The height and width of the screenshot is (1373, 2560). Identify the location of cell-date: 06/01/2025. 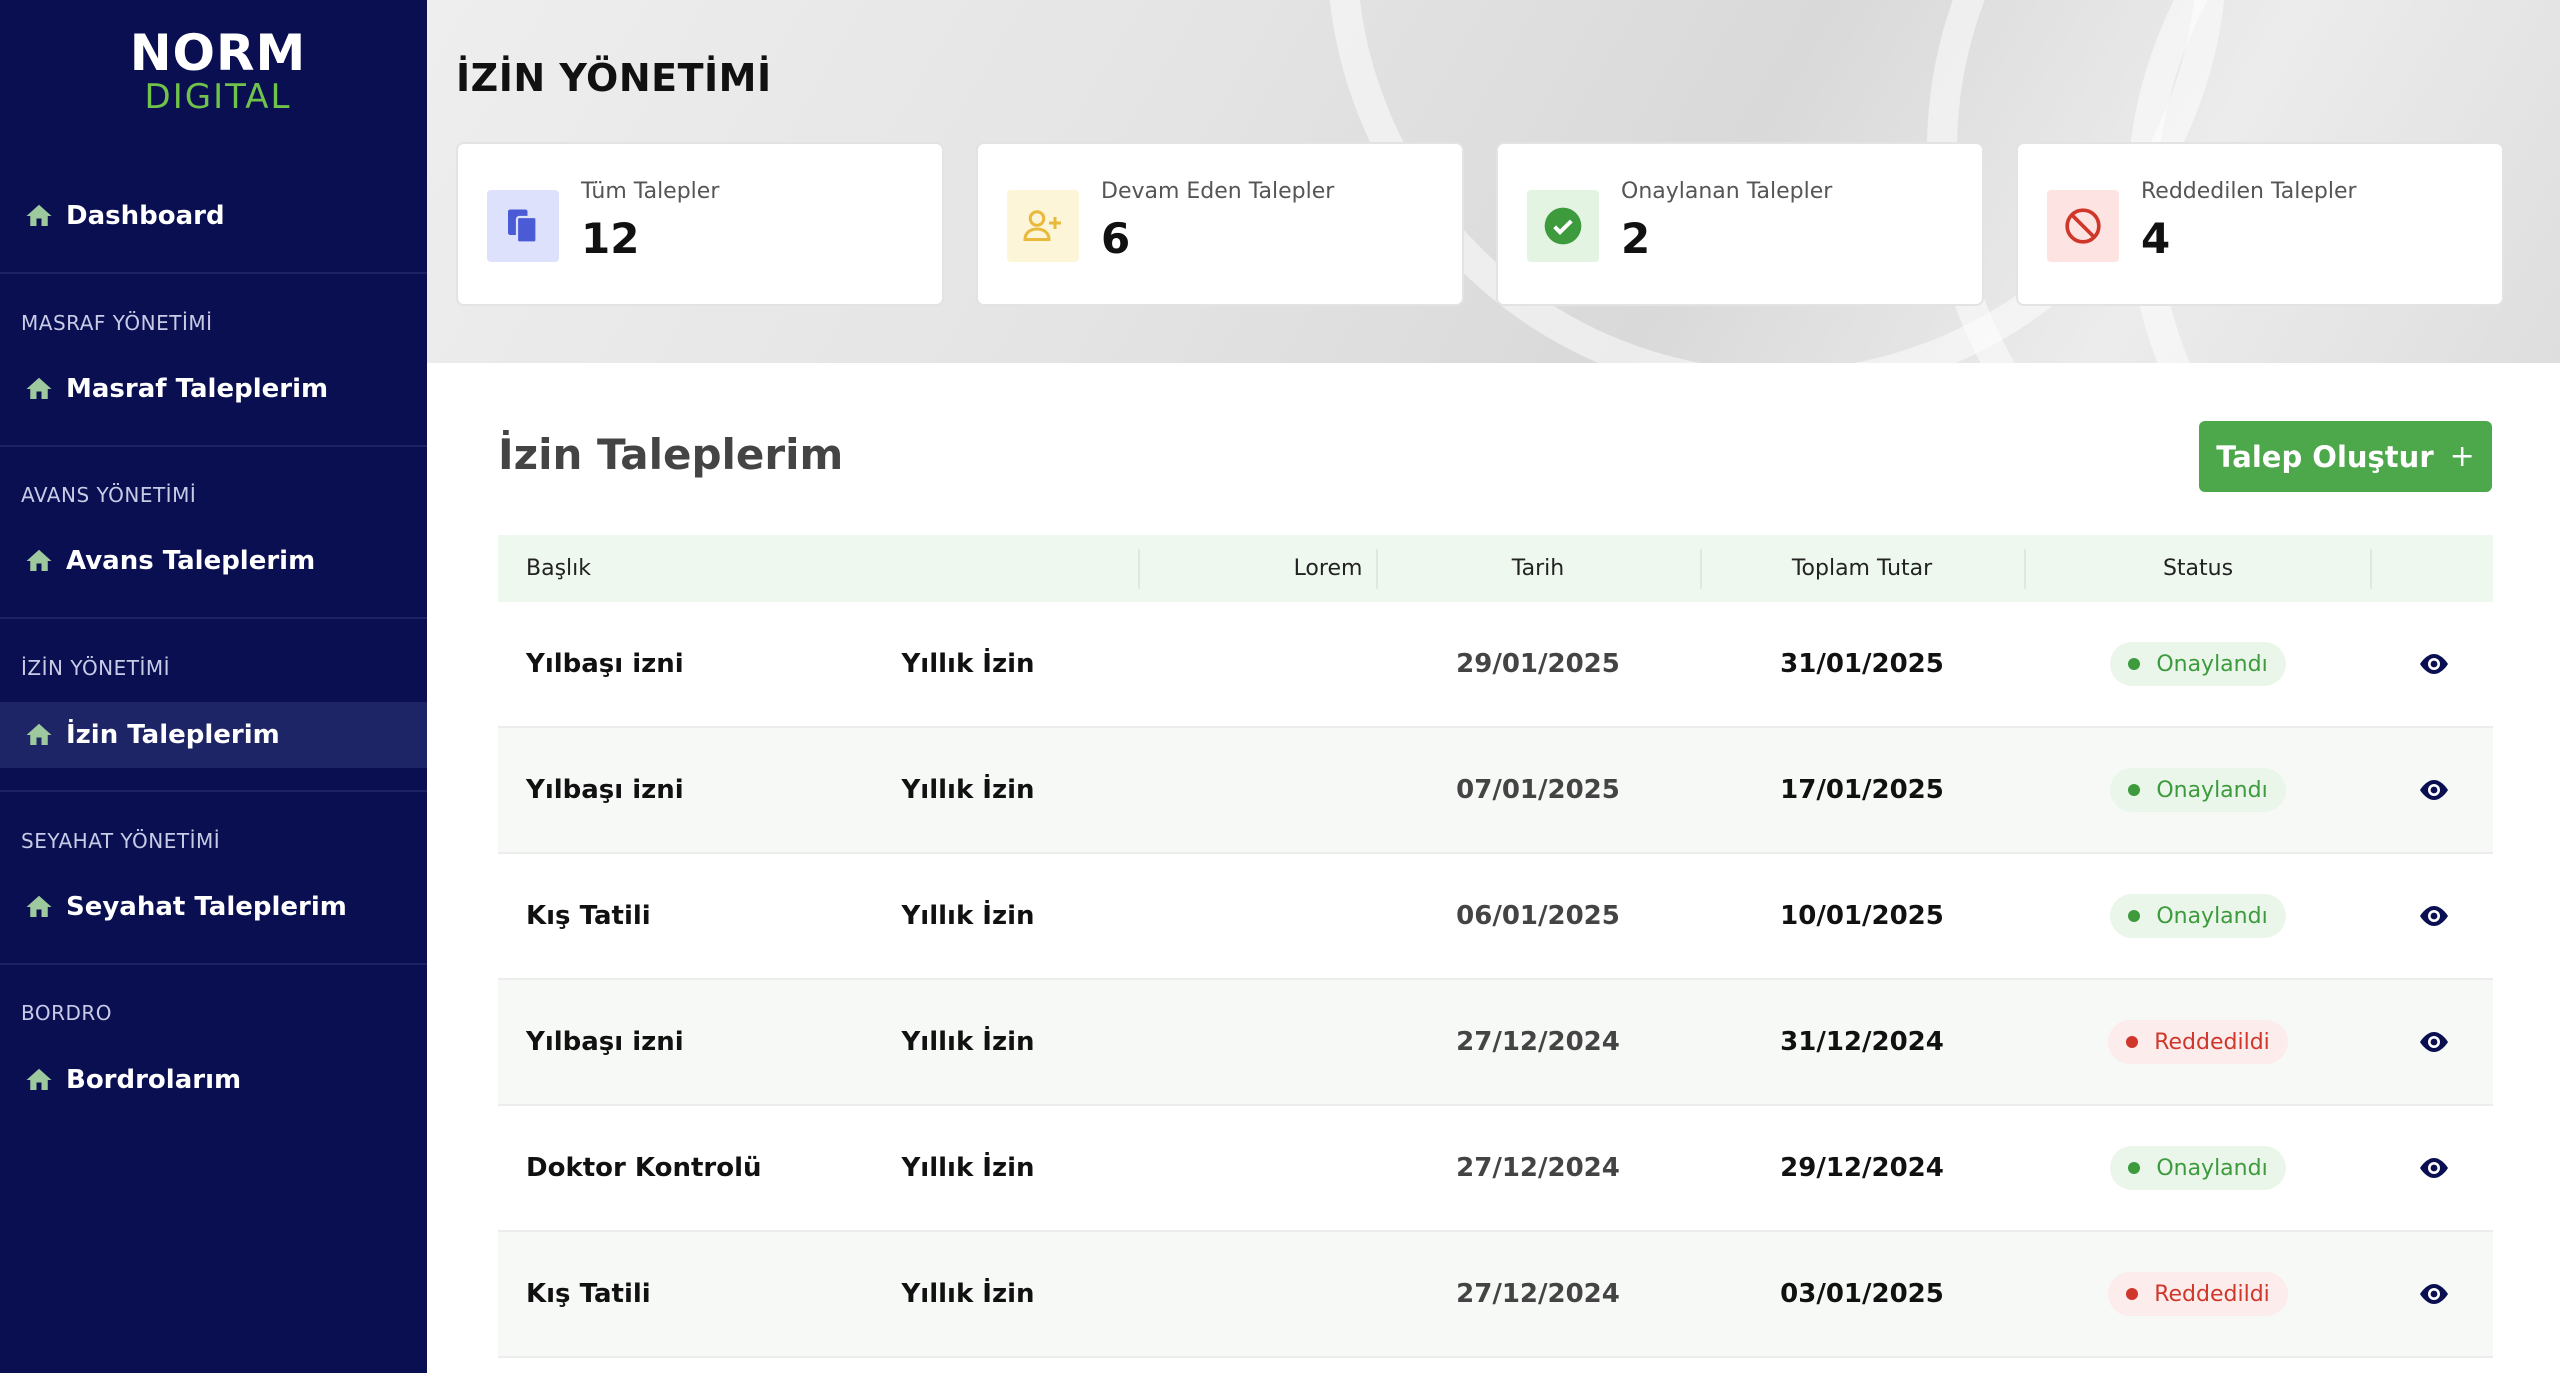
(1538, 916).